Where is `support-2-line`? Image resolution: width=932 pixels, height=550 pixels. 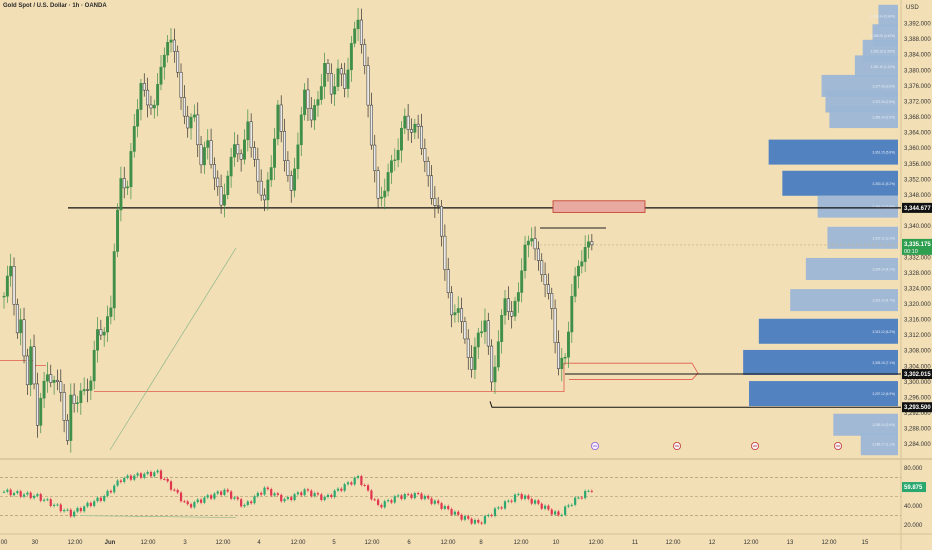
support-2-line is located at coordinates (695, 404).